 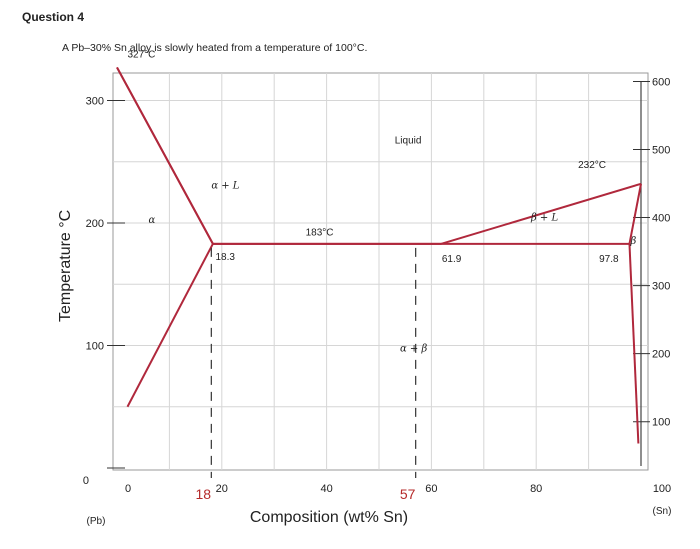 I want to click on y-tick-label: 0, so click(x=86, y=481).